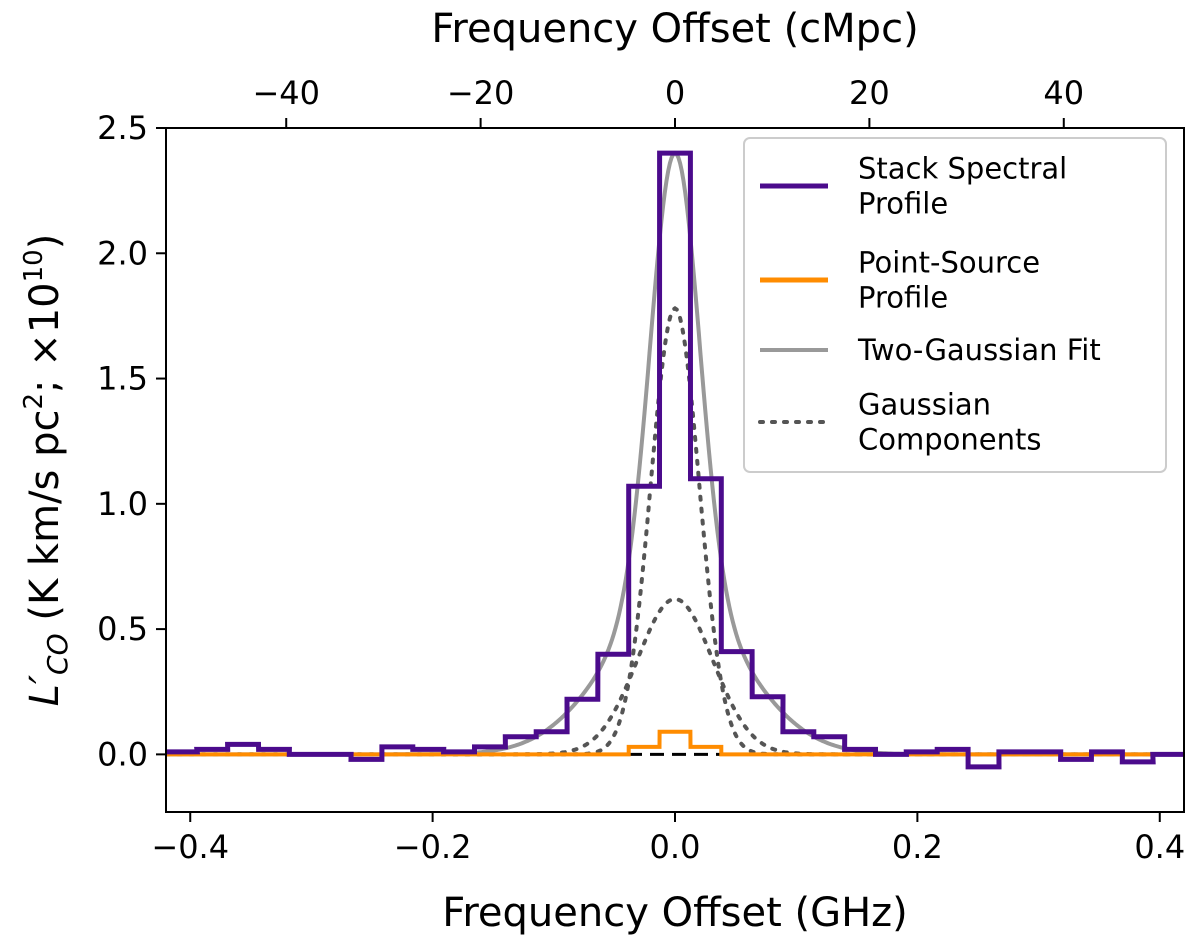 The height and width of the screenshot is (948, 1200). I want to click on x-top-tick-label: 0, so click(675, 93).